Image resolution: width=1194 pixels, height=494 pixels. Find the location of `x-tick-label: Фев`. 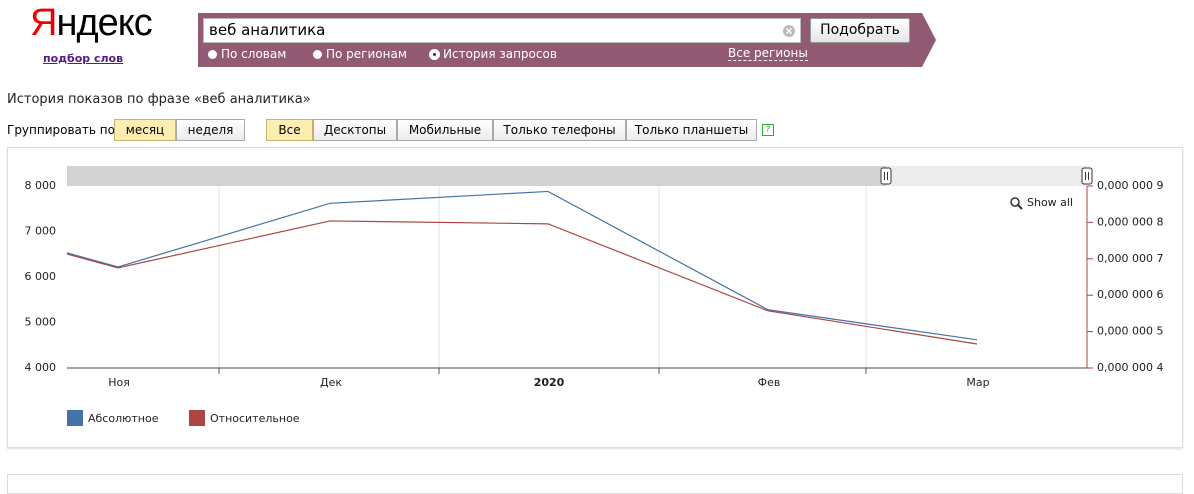

x-tick-label: Фев is located at coordinates (769, 382).